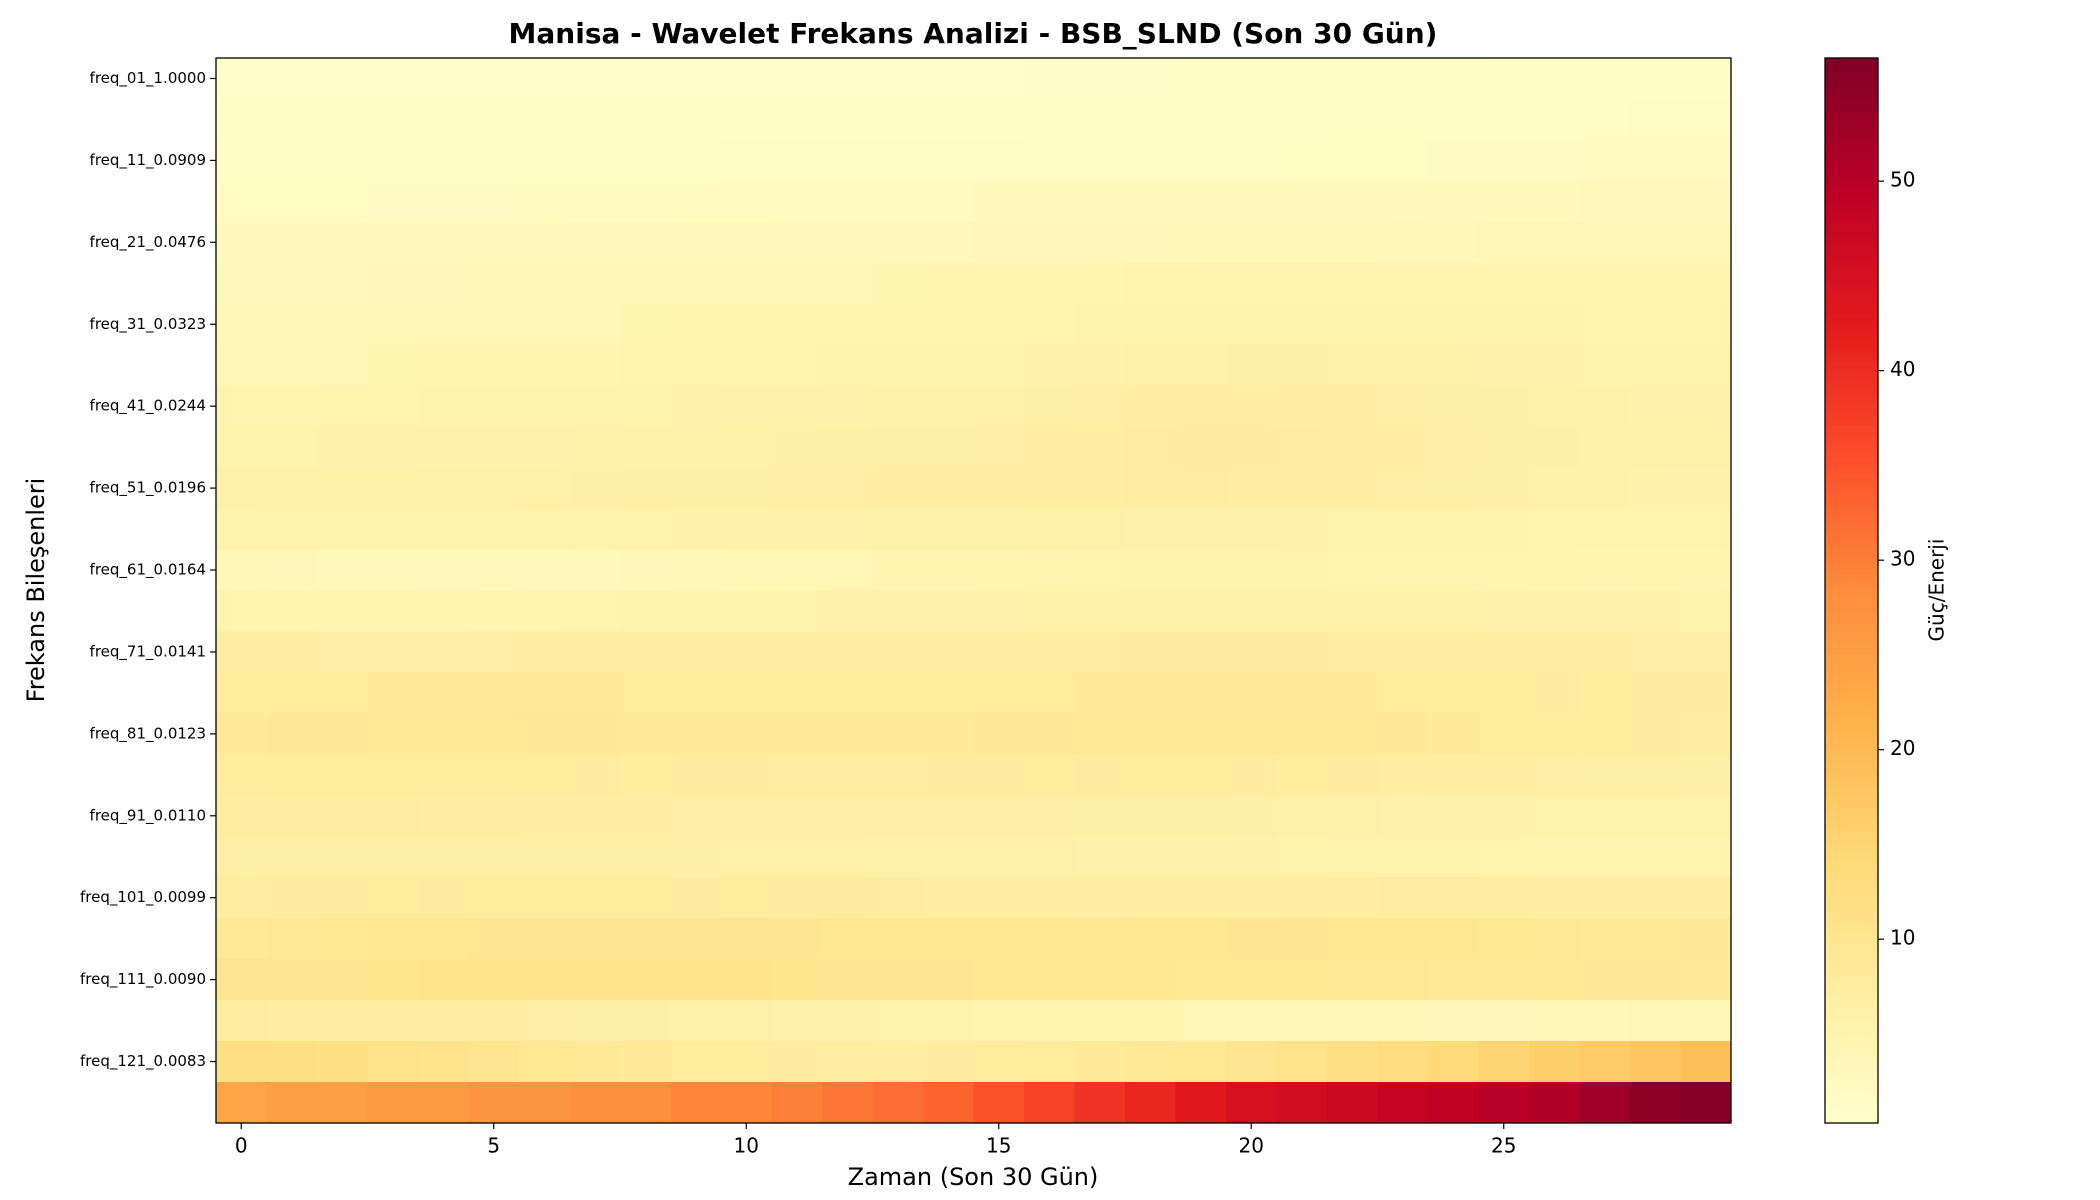 The width and height of the screenshot is (2100, 1200). What do you see at coordinates (1902, 369) in the screenshot?
I see `colorbar-tick-label: 40` at bounding box center [1902, 369].